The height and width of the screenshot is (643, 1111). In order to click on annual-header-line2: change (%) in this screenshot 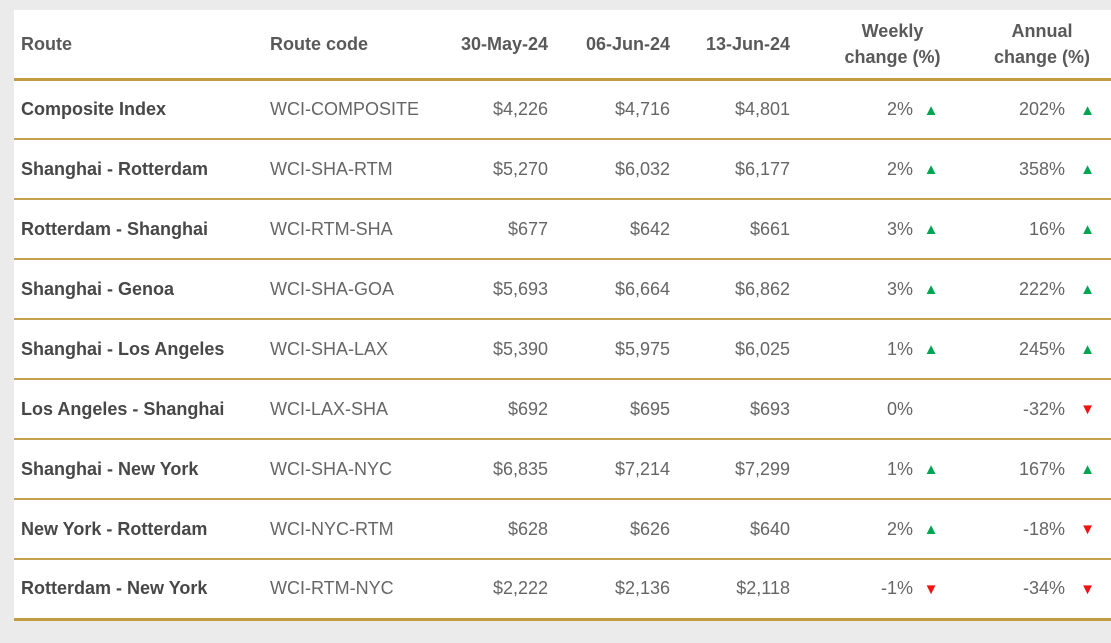, I will do `click(1041, 56)`.